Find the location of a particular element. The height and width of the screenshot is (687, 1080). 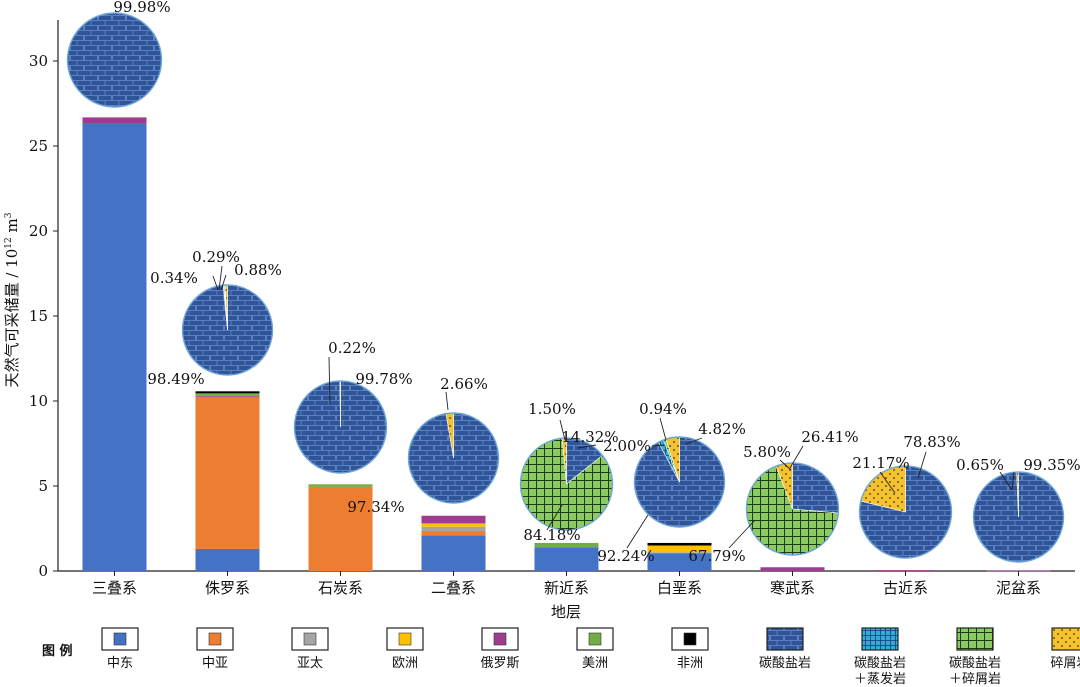

pie-pct-label: 5.80% is located at coordinates (767, 452).